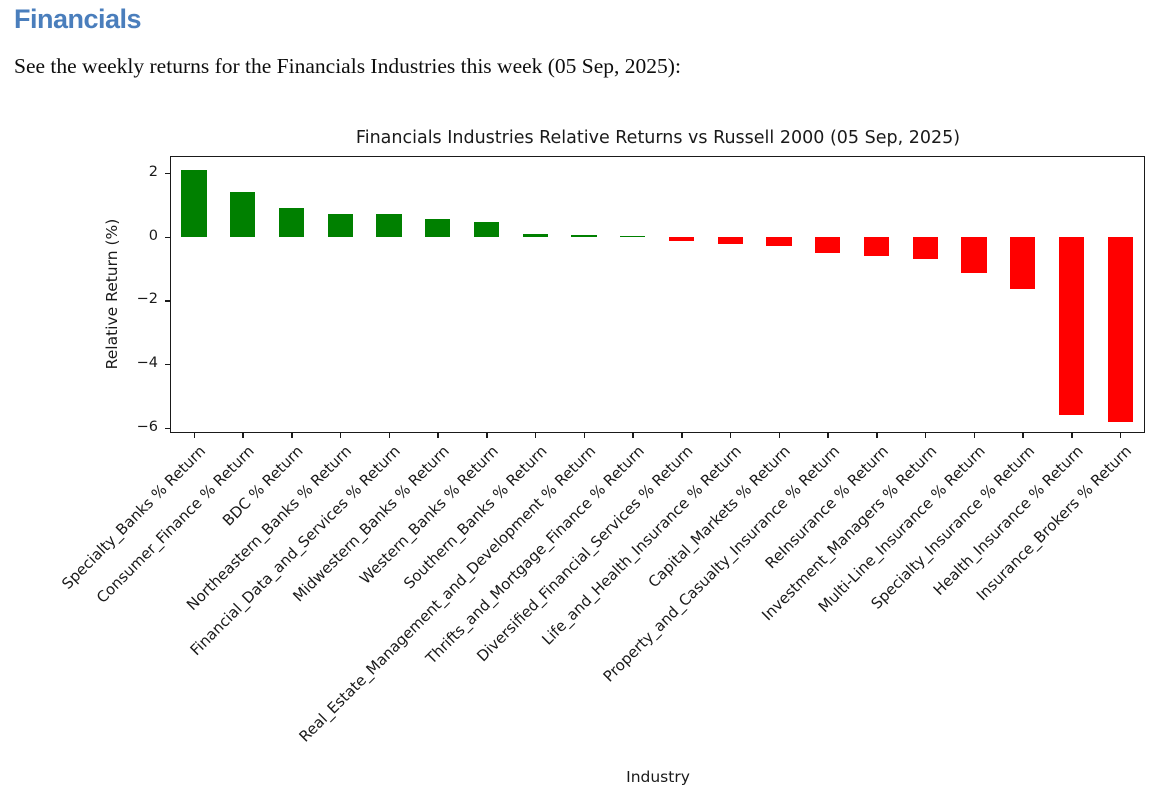  Describe the element at coordinates (153, 235) in the screenshot. I see `y-tick-label: 0` at that location.